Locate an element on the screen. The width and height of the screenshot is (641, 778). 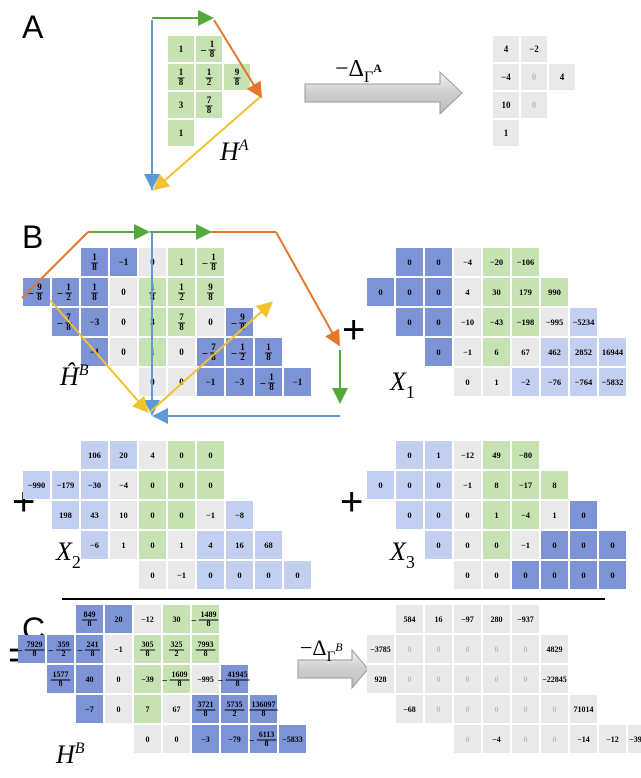
panel-a-letter: A is located at coordinates (33, 27).